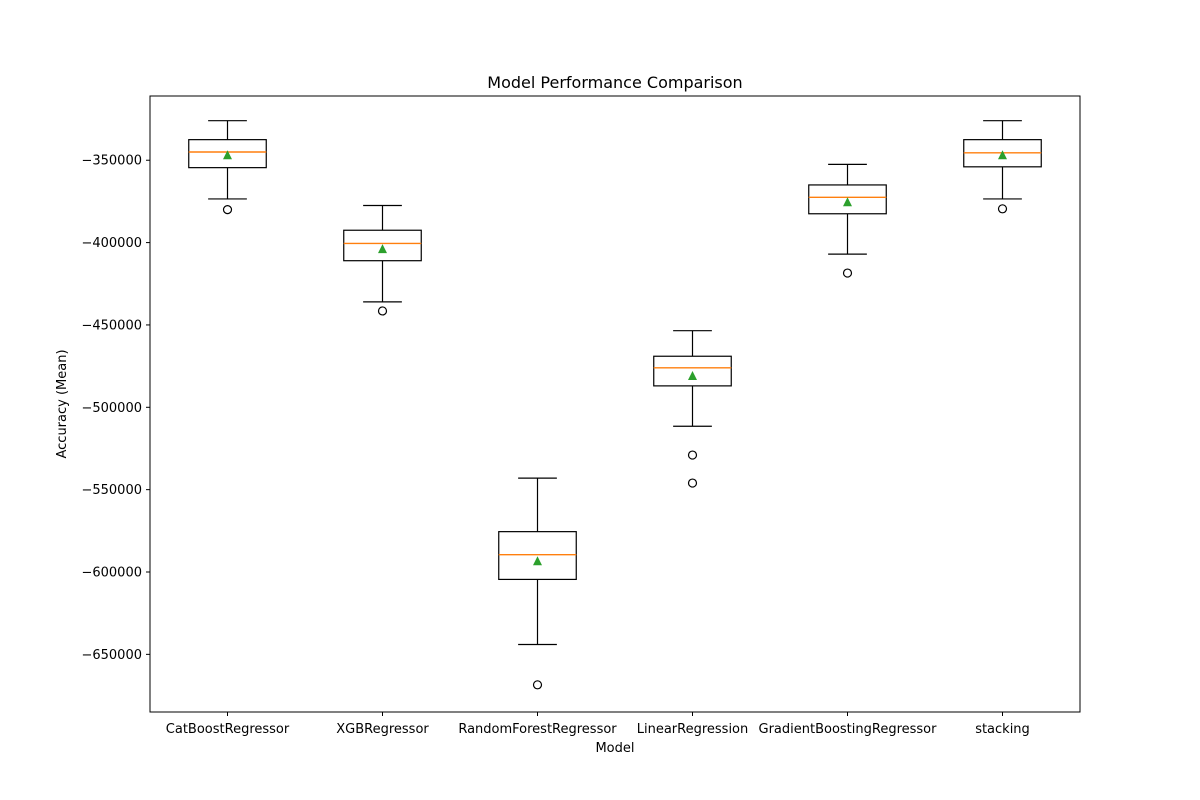 Image resolution: width=1200 pixels, height=800 pixels. Describe the element at coordinates (111, 573) in the screenshot. I see `y-tick-label: −600000` at that location.